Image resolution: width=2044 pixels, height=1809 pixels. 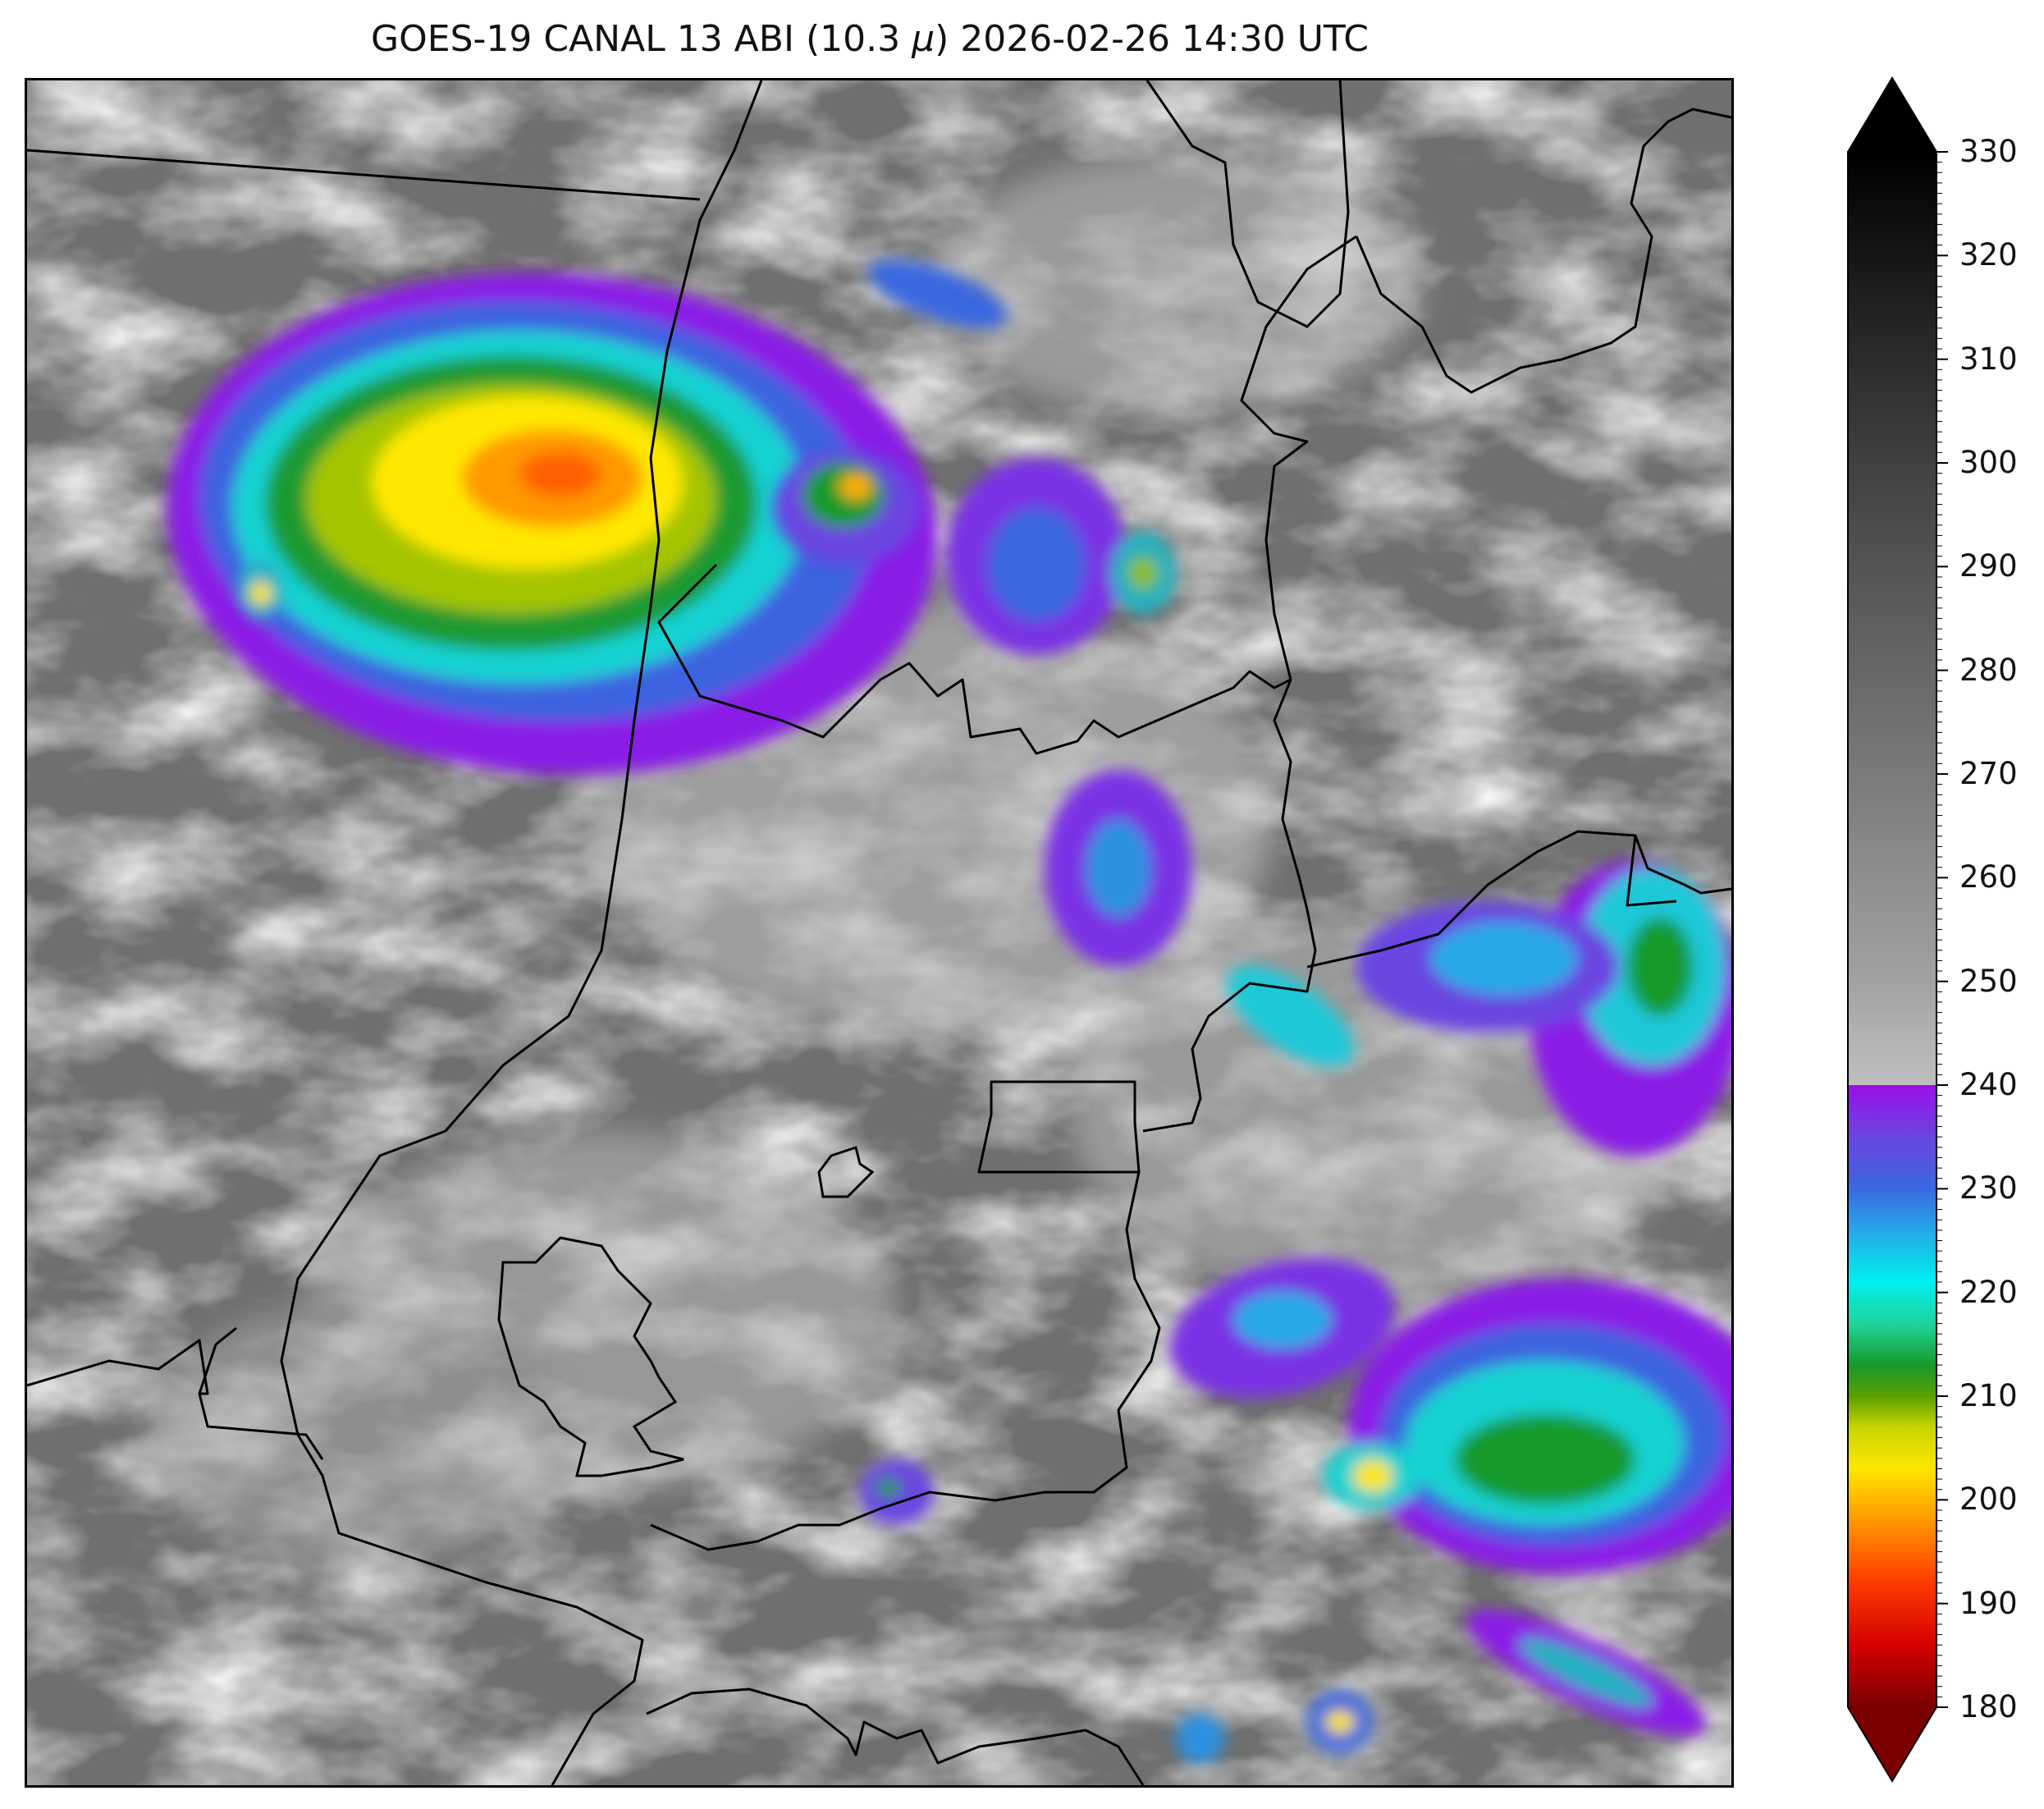 I want to click on colorbar-tick-label: 190, so click(x=1989, y=1603).